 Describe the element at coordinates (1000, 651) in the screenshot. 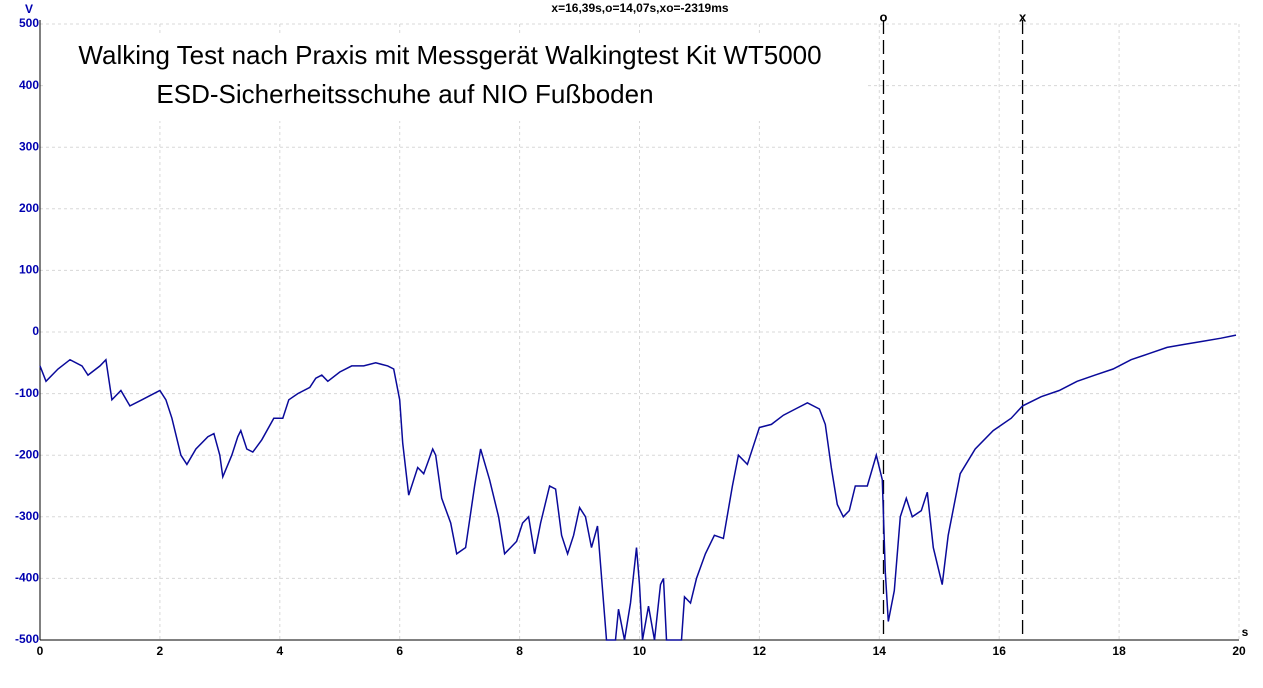

I see `x-tick-label: 16` at that location.